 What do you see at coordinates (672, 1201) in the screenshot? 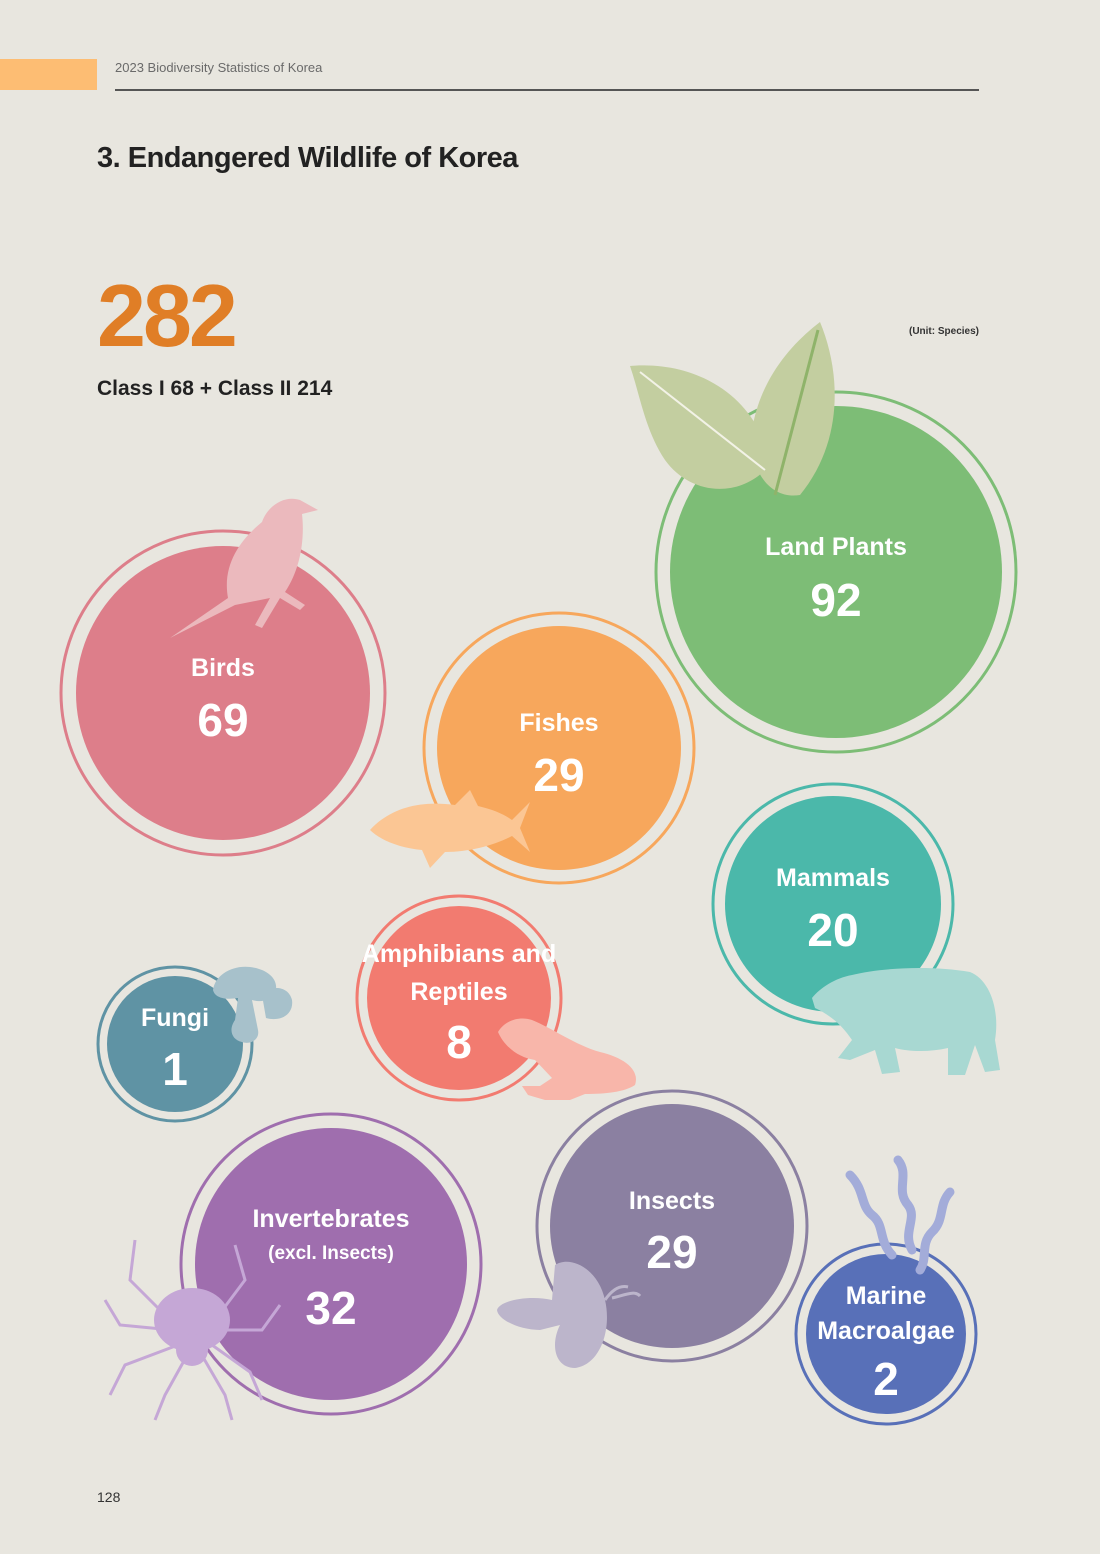
I see `insects-label: Insects` at bounding box center [672, 1201].